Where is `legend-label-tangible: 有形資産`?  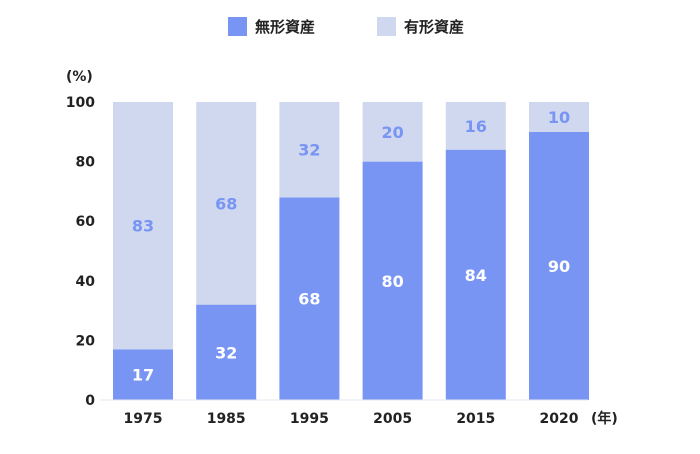
legend-label-tangible: 有形資産 is located at coordinates (434, 27).